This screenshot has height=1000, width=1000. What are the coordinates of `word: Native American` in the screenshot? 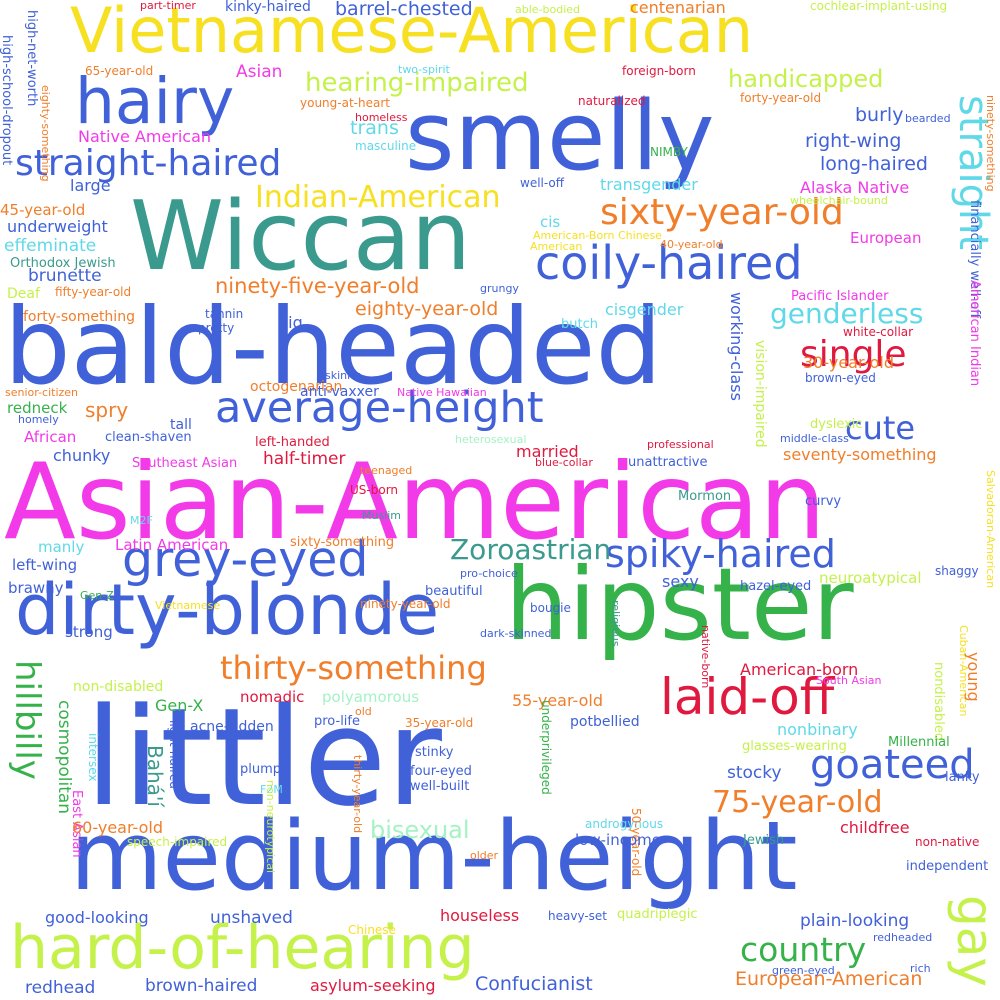 It's located at (145, 136).